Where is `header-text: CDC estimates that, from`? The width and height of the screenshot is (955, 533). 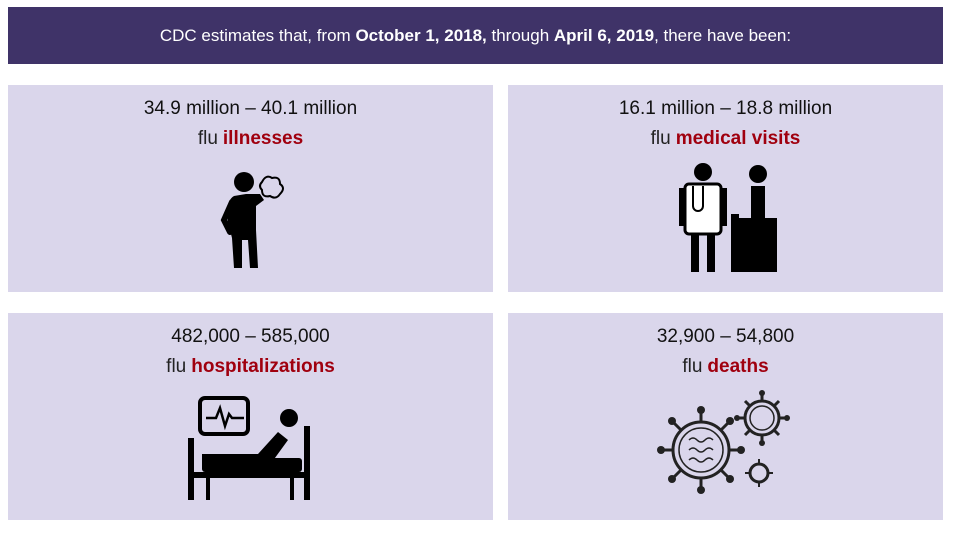 header-text: CDC estimates that, from is located at coordinates (257, 35).